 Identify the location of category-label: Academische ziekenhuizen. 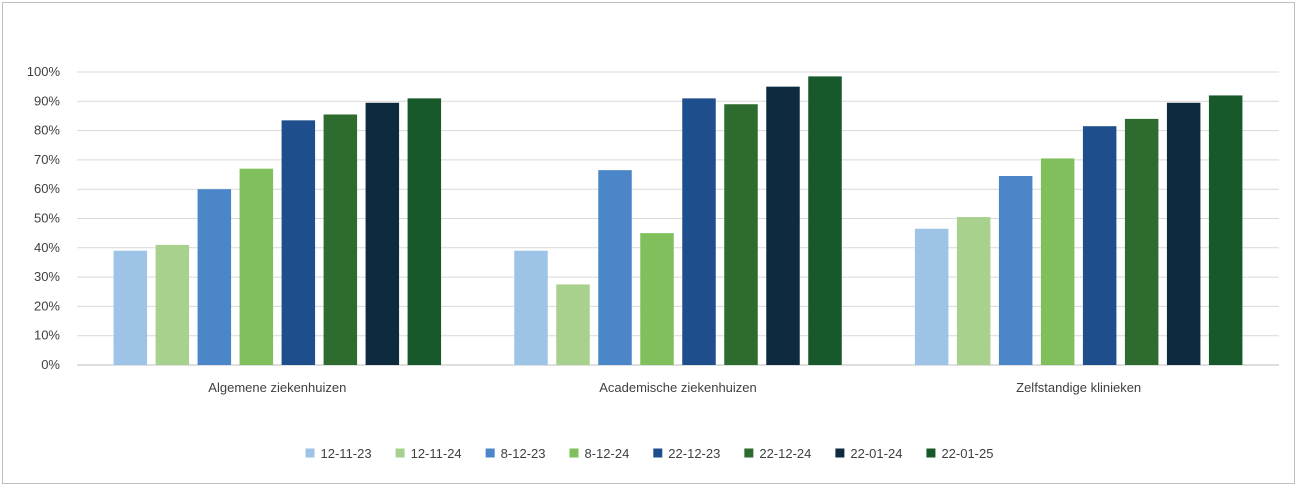
(678, 387).